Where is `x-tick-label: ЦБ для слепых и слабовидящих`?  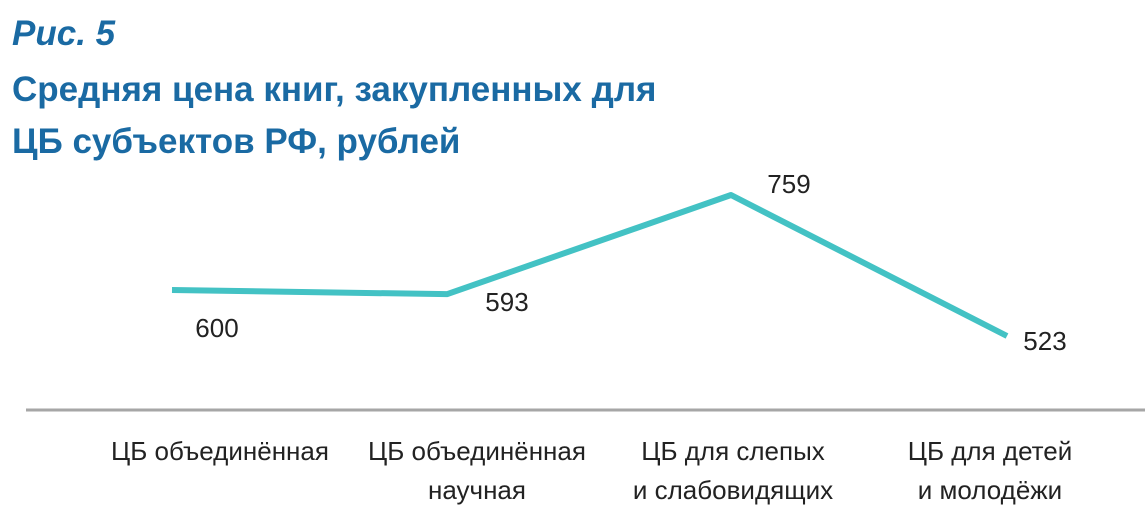
x-tick-label: ЦБ для слепых и слабовидящих is located at coordinates (733, 470).